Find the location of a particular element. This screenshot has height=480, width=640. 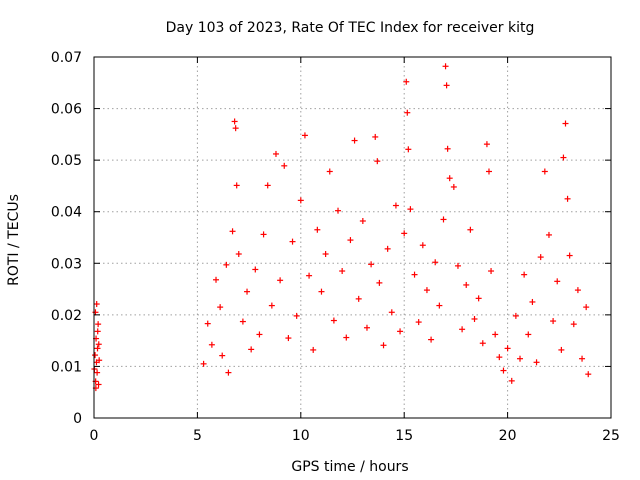

y-tick-label: 0.06 is located at coordinates (66, 110).